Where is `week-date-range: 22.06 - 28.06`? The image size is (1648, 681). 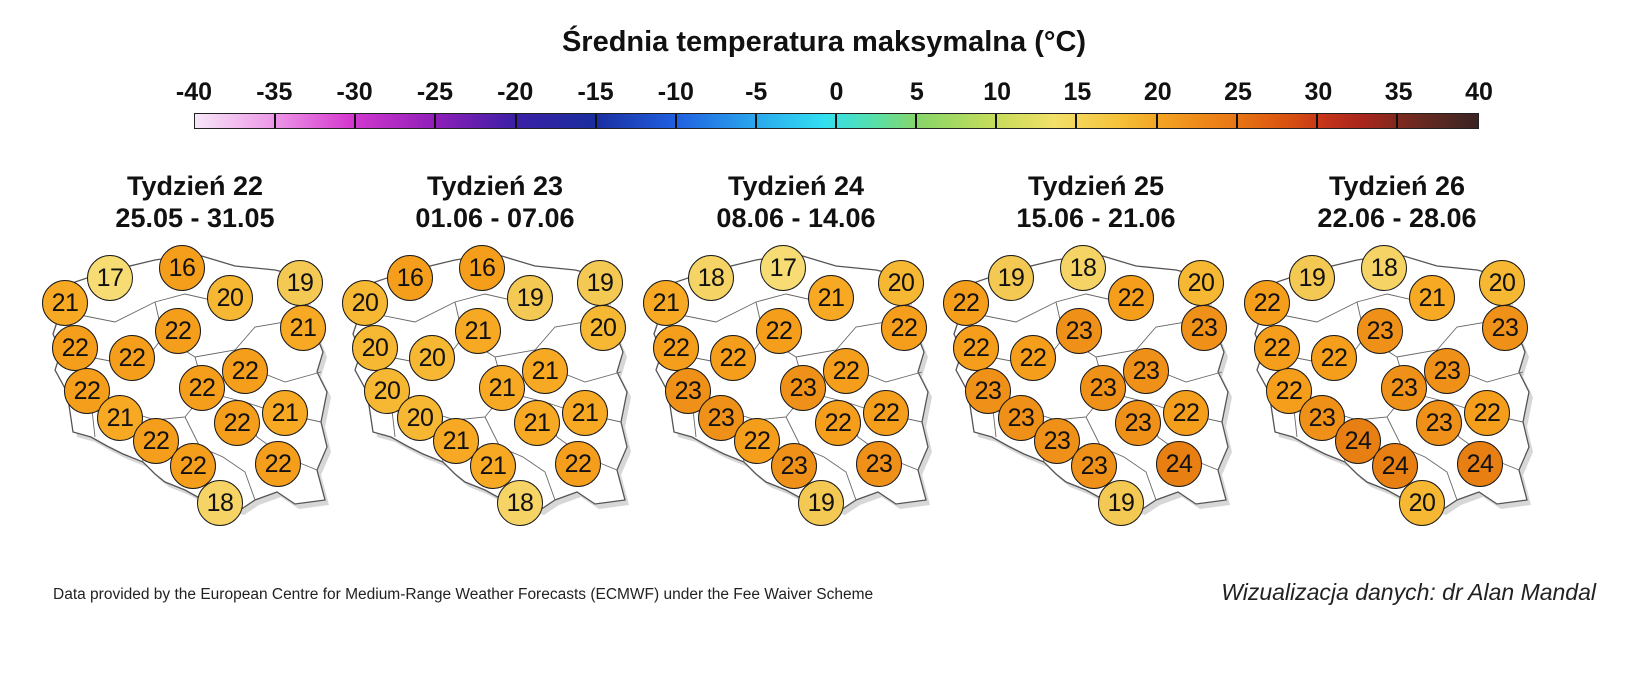
week-date-range: 22.06 - 28.06 is located at coordinates (1397, 218).